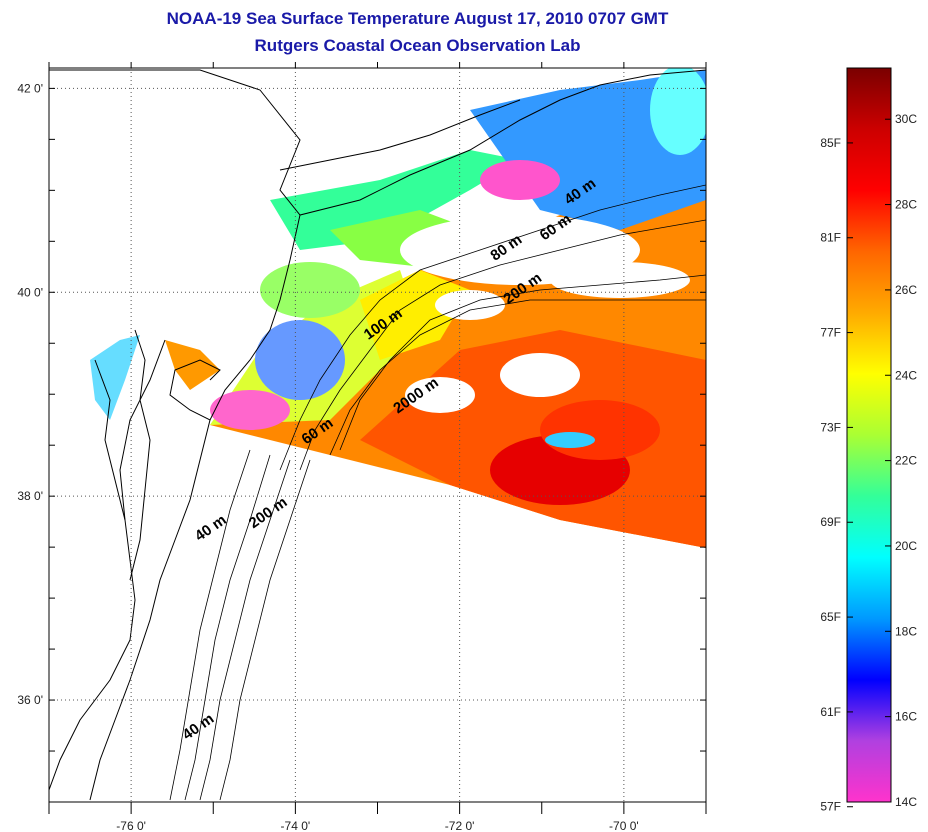 The image size is (928, 832). What do you see at coordinates (30, 292) in the screenshot?
I see `lat-tick-label: 40 0'` at bounding box center [30, 292].